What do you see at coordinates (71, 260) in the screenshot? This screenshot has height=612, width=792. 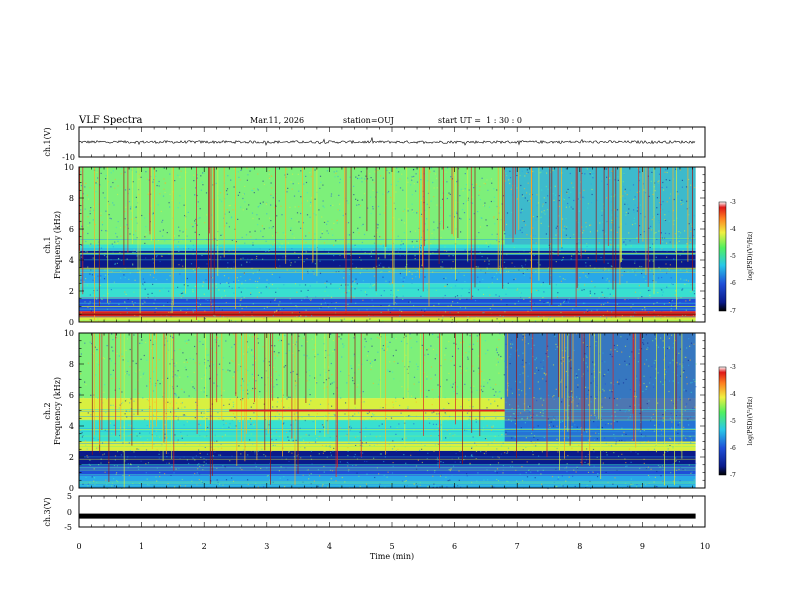 I see `ch1-freq-tick: 4` at bounding box center [71, 260].